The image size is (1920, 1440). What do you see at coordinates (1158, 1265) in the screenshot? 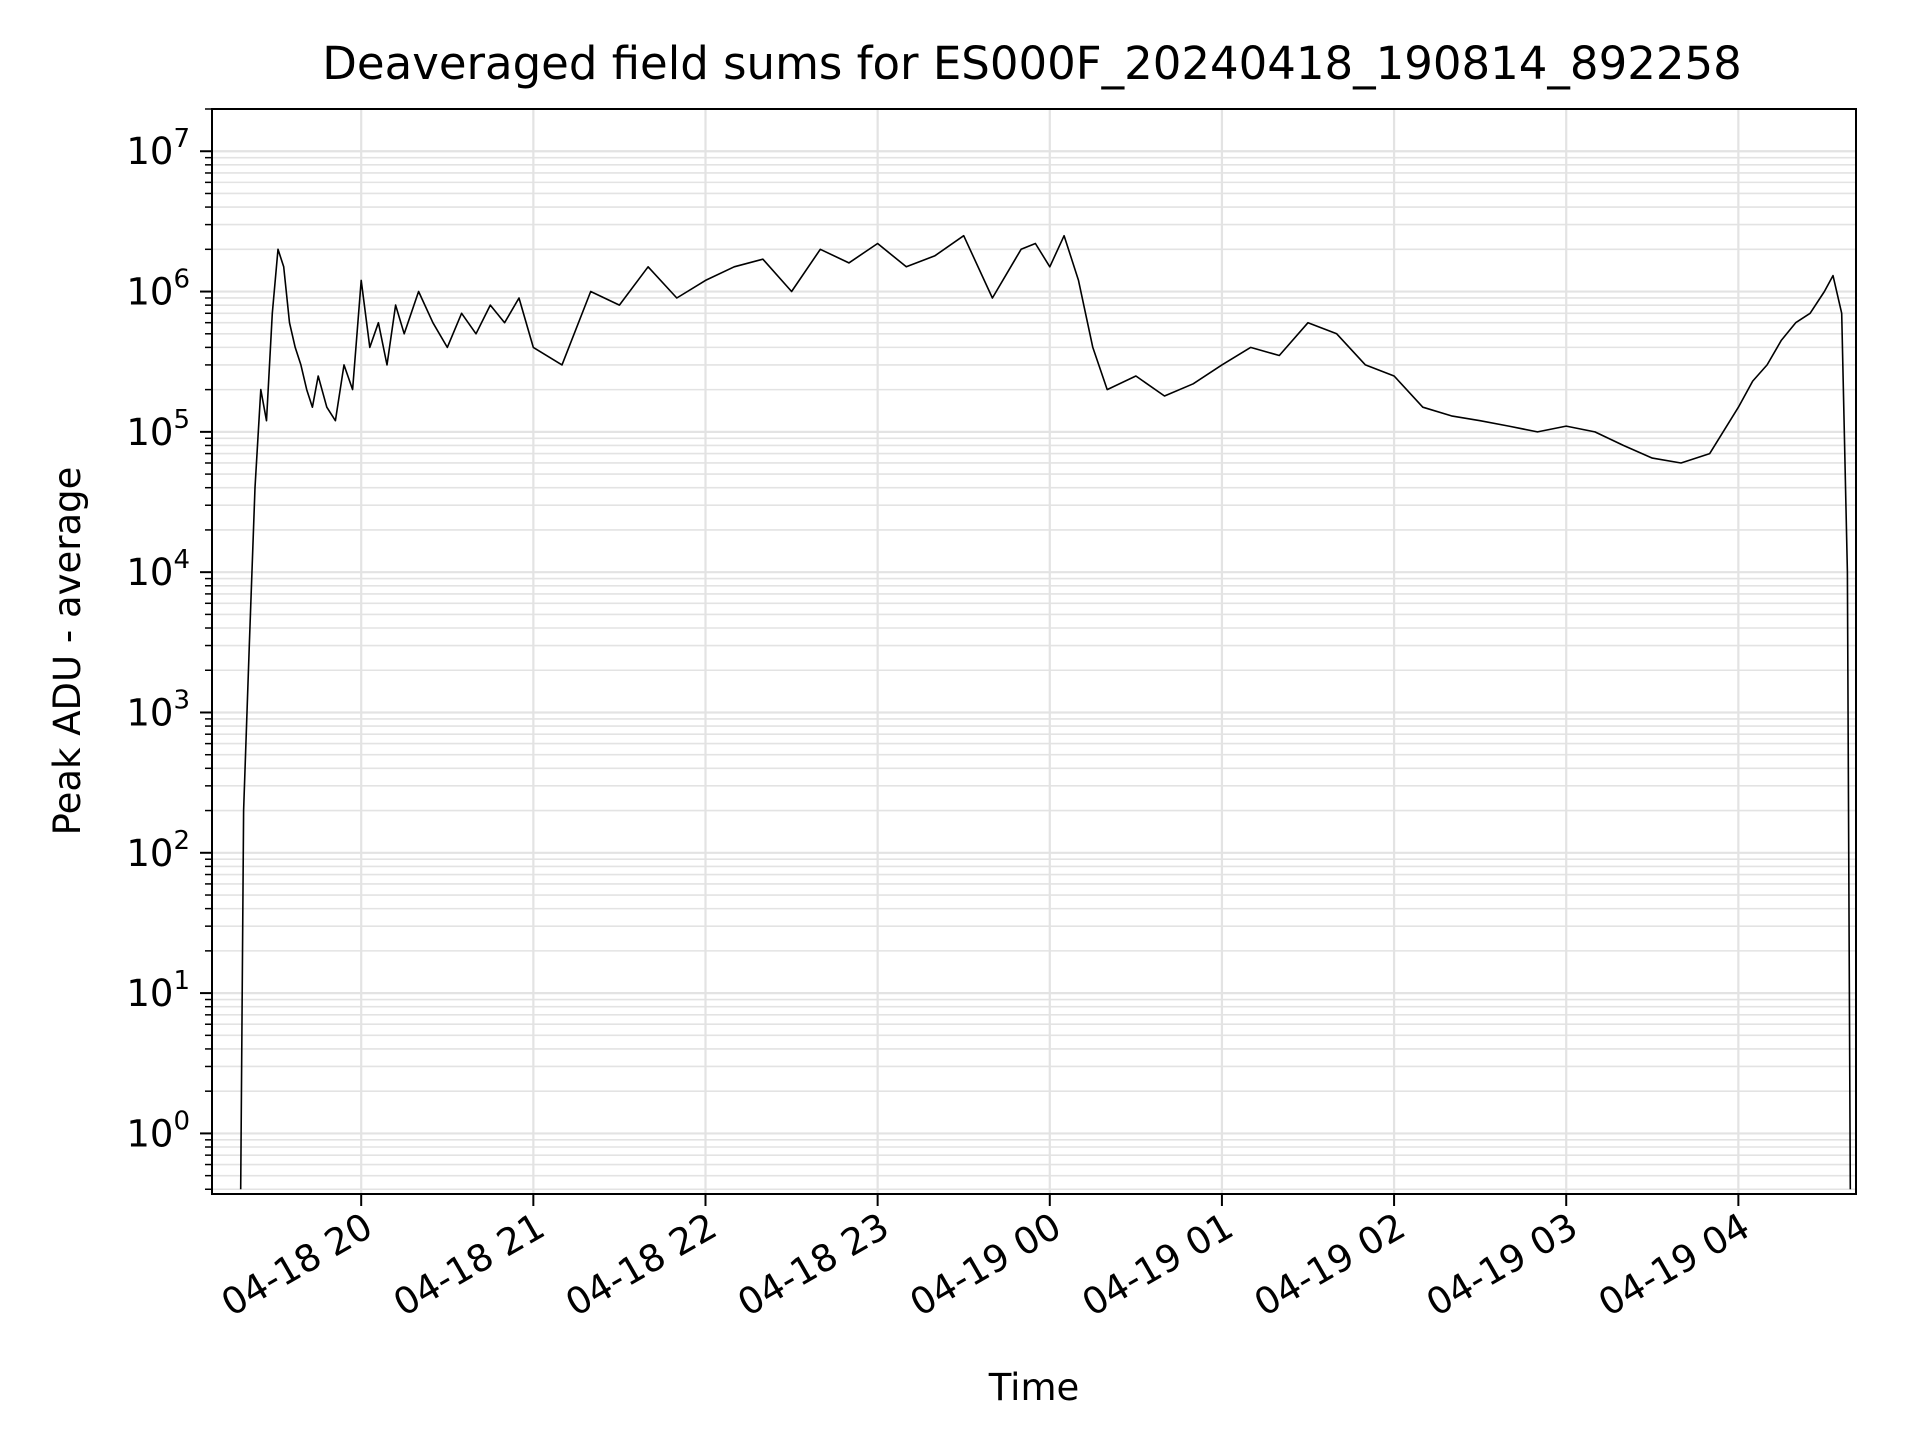
I see `x-tick-label: 04-19 01` at bounding box center [1158, 1265].